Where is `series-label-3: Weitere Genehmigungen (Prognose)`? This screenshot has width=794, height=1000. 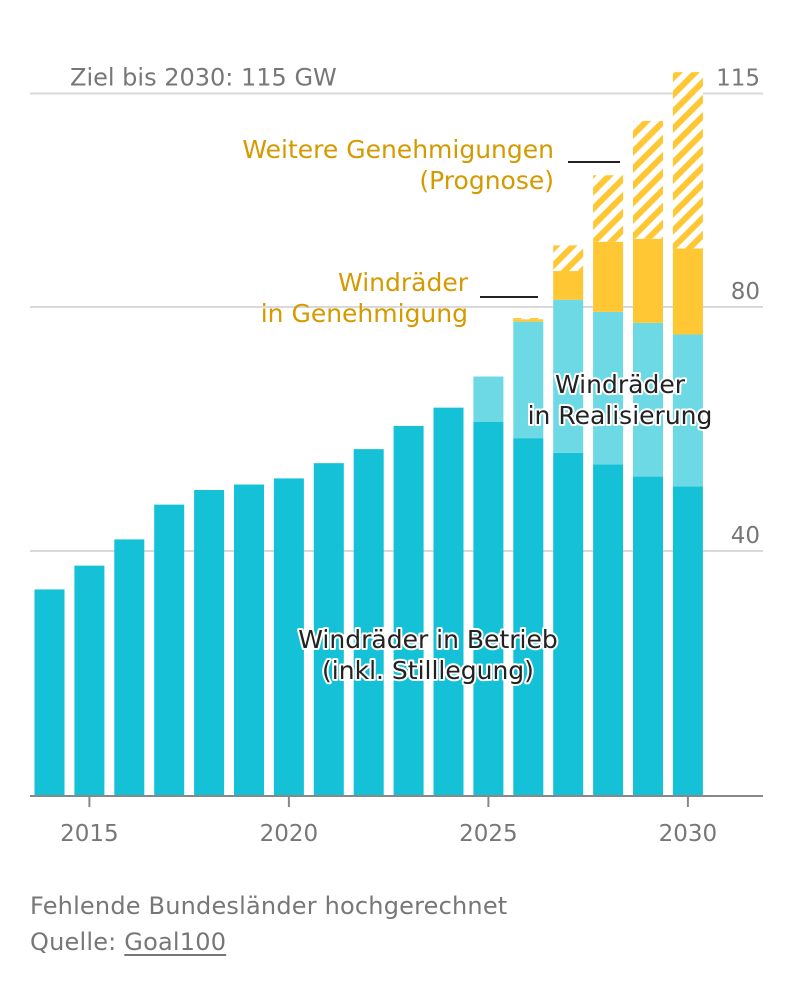 series-label-3: Weitere Genehmigungen (Prognose) is located at coordinates (398, 165).